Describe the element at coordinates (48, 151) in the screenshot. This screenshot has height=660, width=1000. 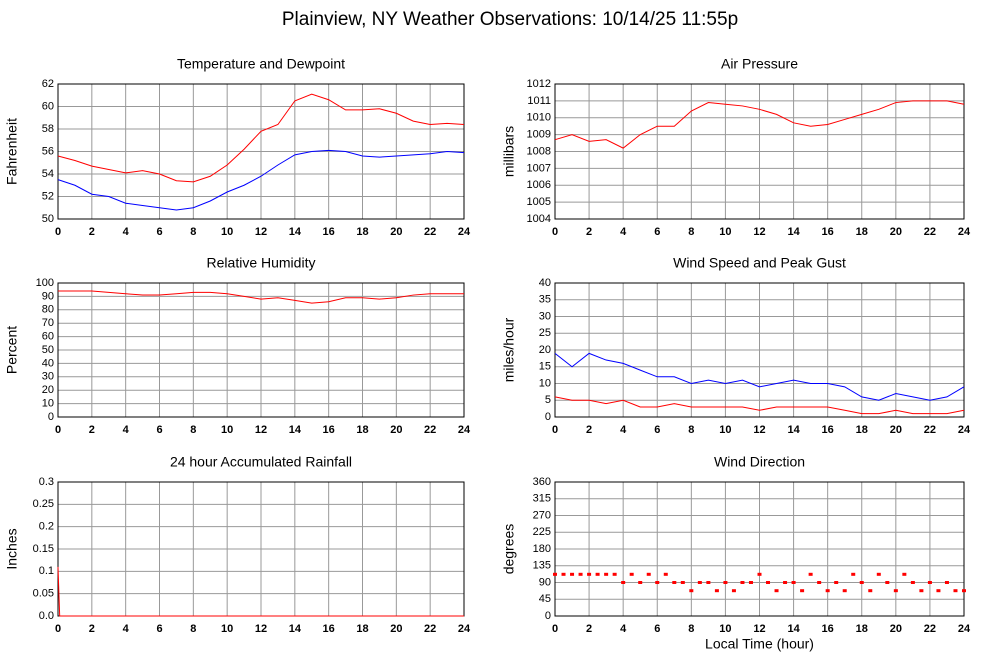
I see `y-tick-label: 56` at that location.